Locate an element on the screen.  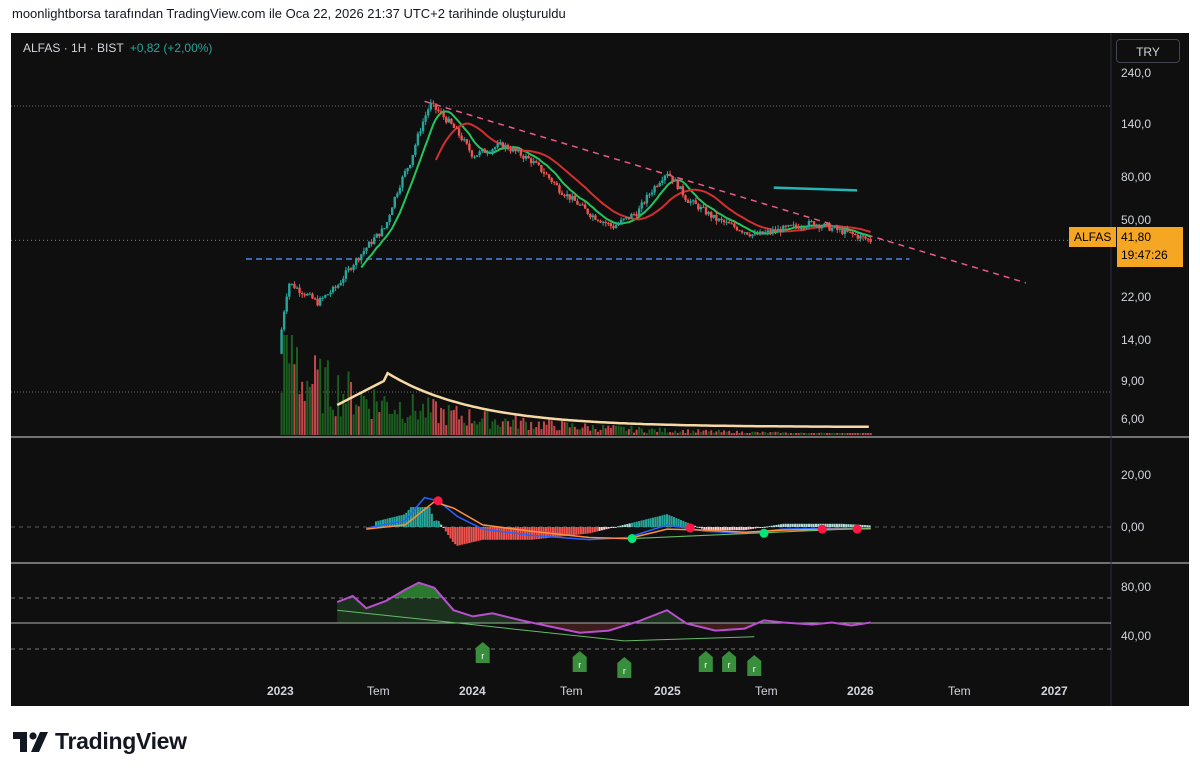
y-tick-label: 6,00 is located at coordinates (1133, 419).